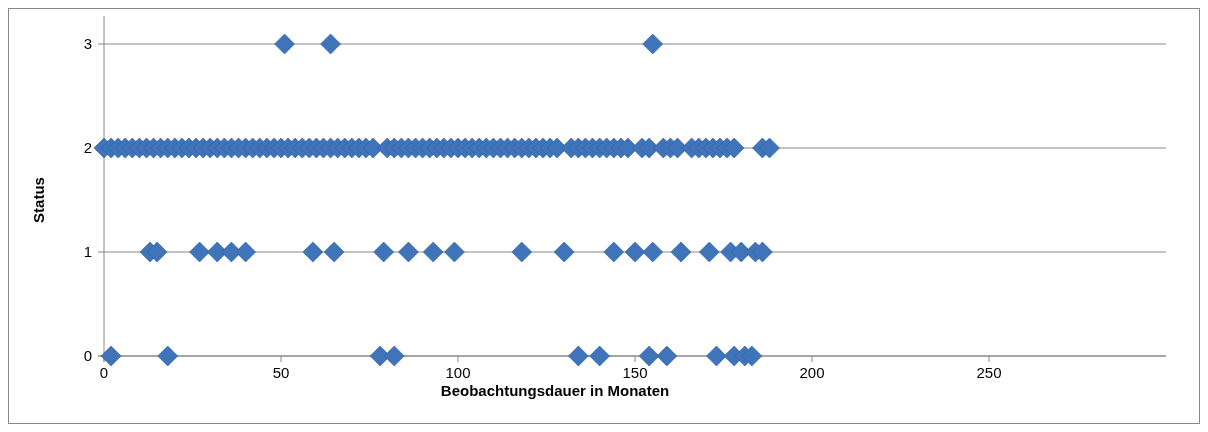  What do you see at coordinates (87, 356) in the screenshot?
I see `y-tick-label: 0` at bounding box center [87, 356].